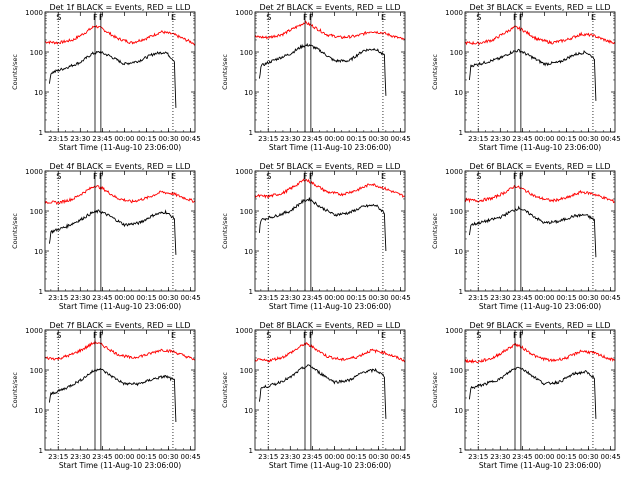 The image size is (640, 480). Describe the element at coordinates (119, 7) in the screenshot. I see `chart-title: Det 1f BLACK = Events, RED = LLD` at that location.